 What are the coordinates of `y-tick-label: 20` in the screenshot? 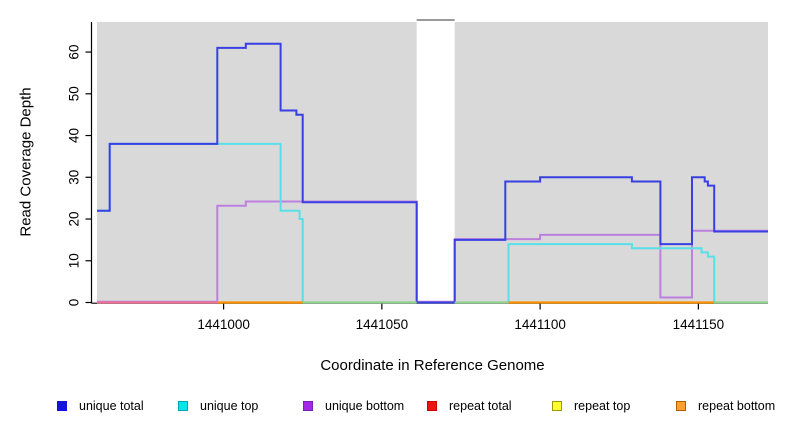 It's located at (74, 219).